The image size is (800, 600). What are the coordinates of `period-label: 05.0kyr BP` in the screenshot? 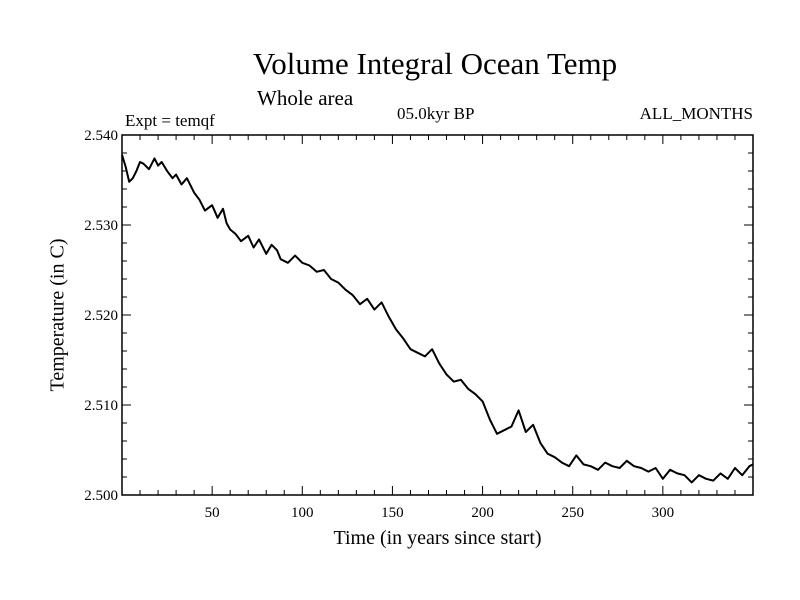 It's located at (436, 113).